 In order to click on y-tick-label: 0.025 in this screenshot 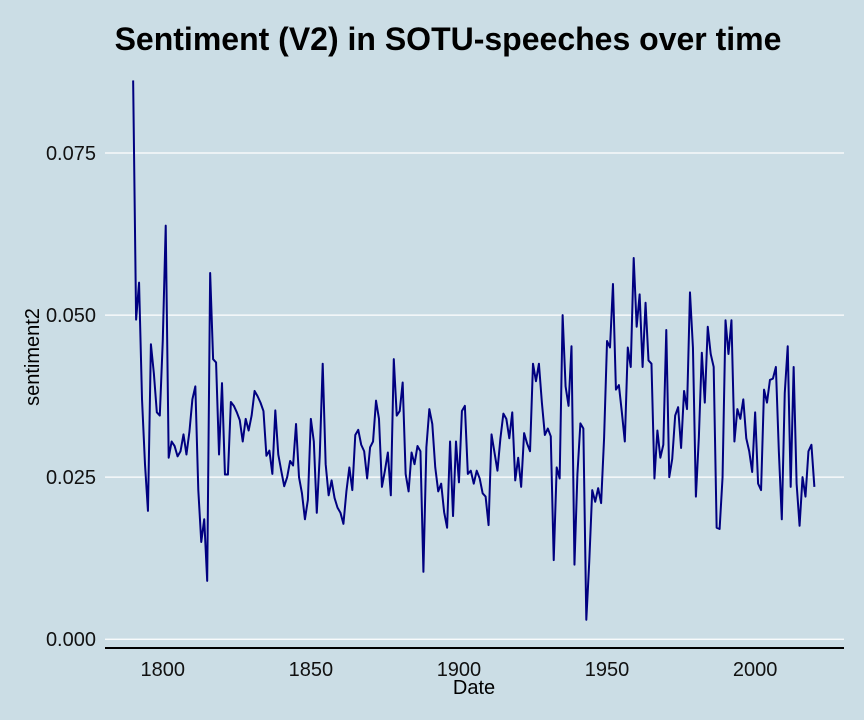, I will do `click(71, 478)`.